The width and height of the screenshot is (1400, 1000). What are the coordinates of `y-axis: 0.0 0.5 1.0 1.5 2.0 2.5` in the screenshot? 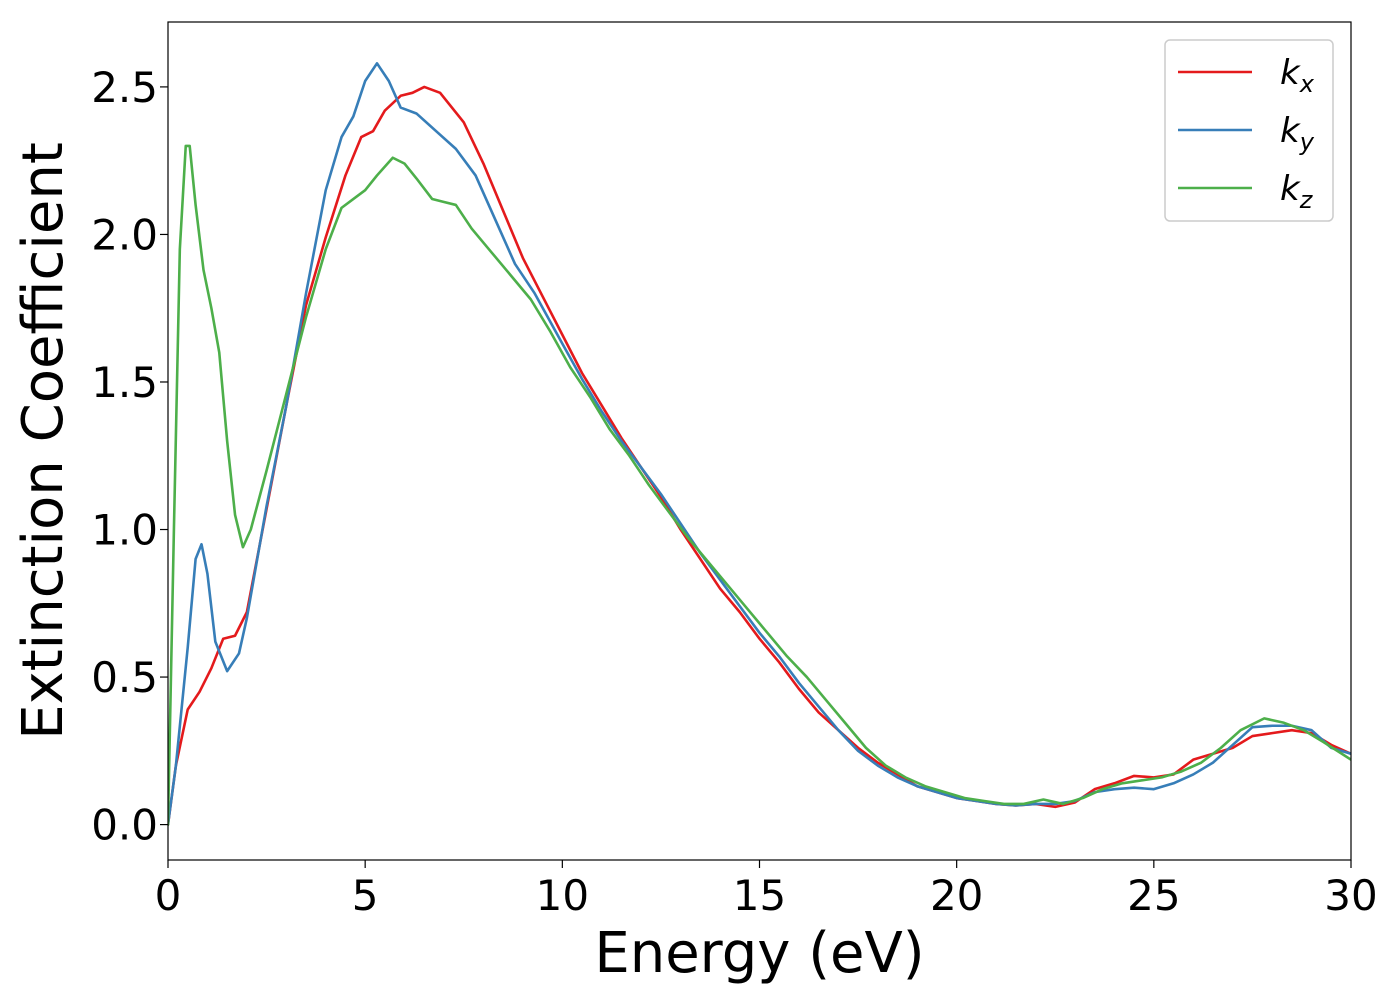 It's located at (129, 456).